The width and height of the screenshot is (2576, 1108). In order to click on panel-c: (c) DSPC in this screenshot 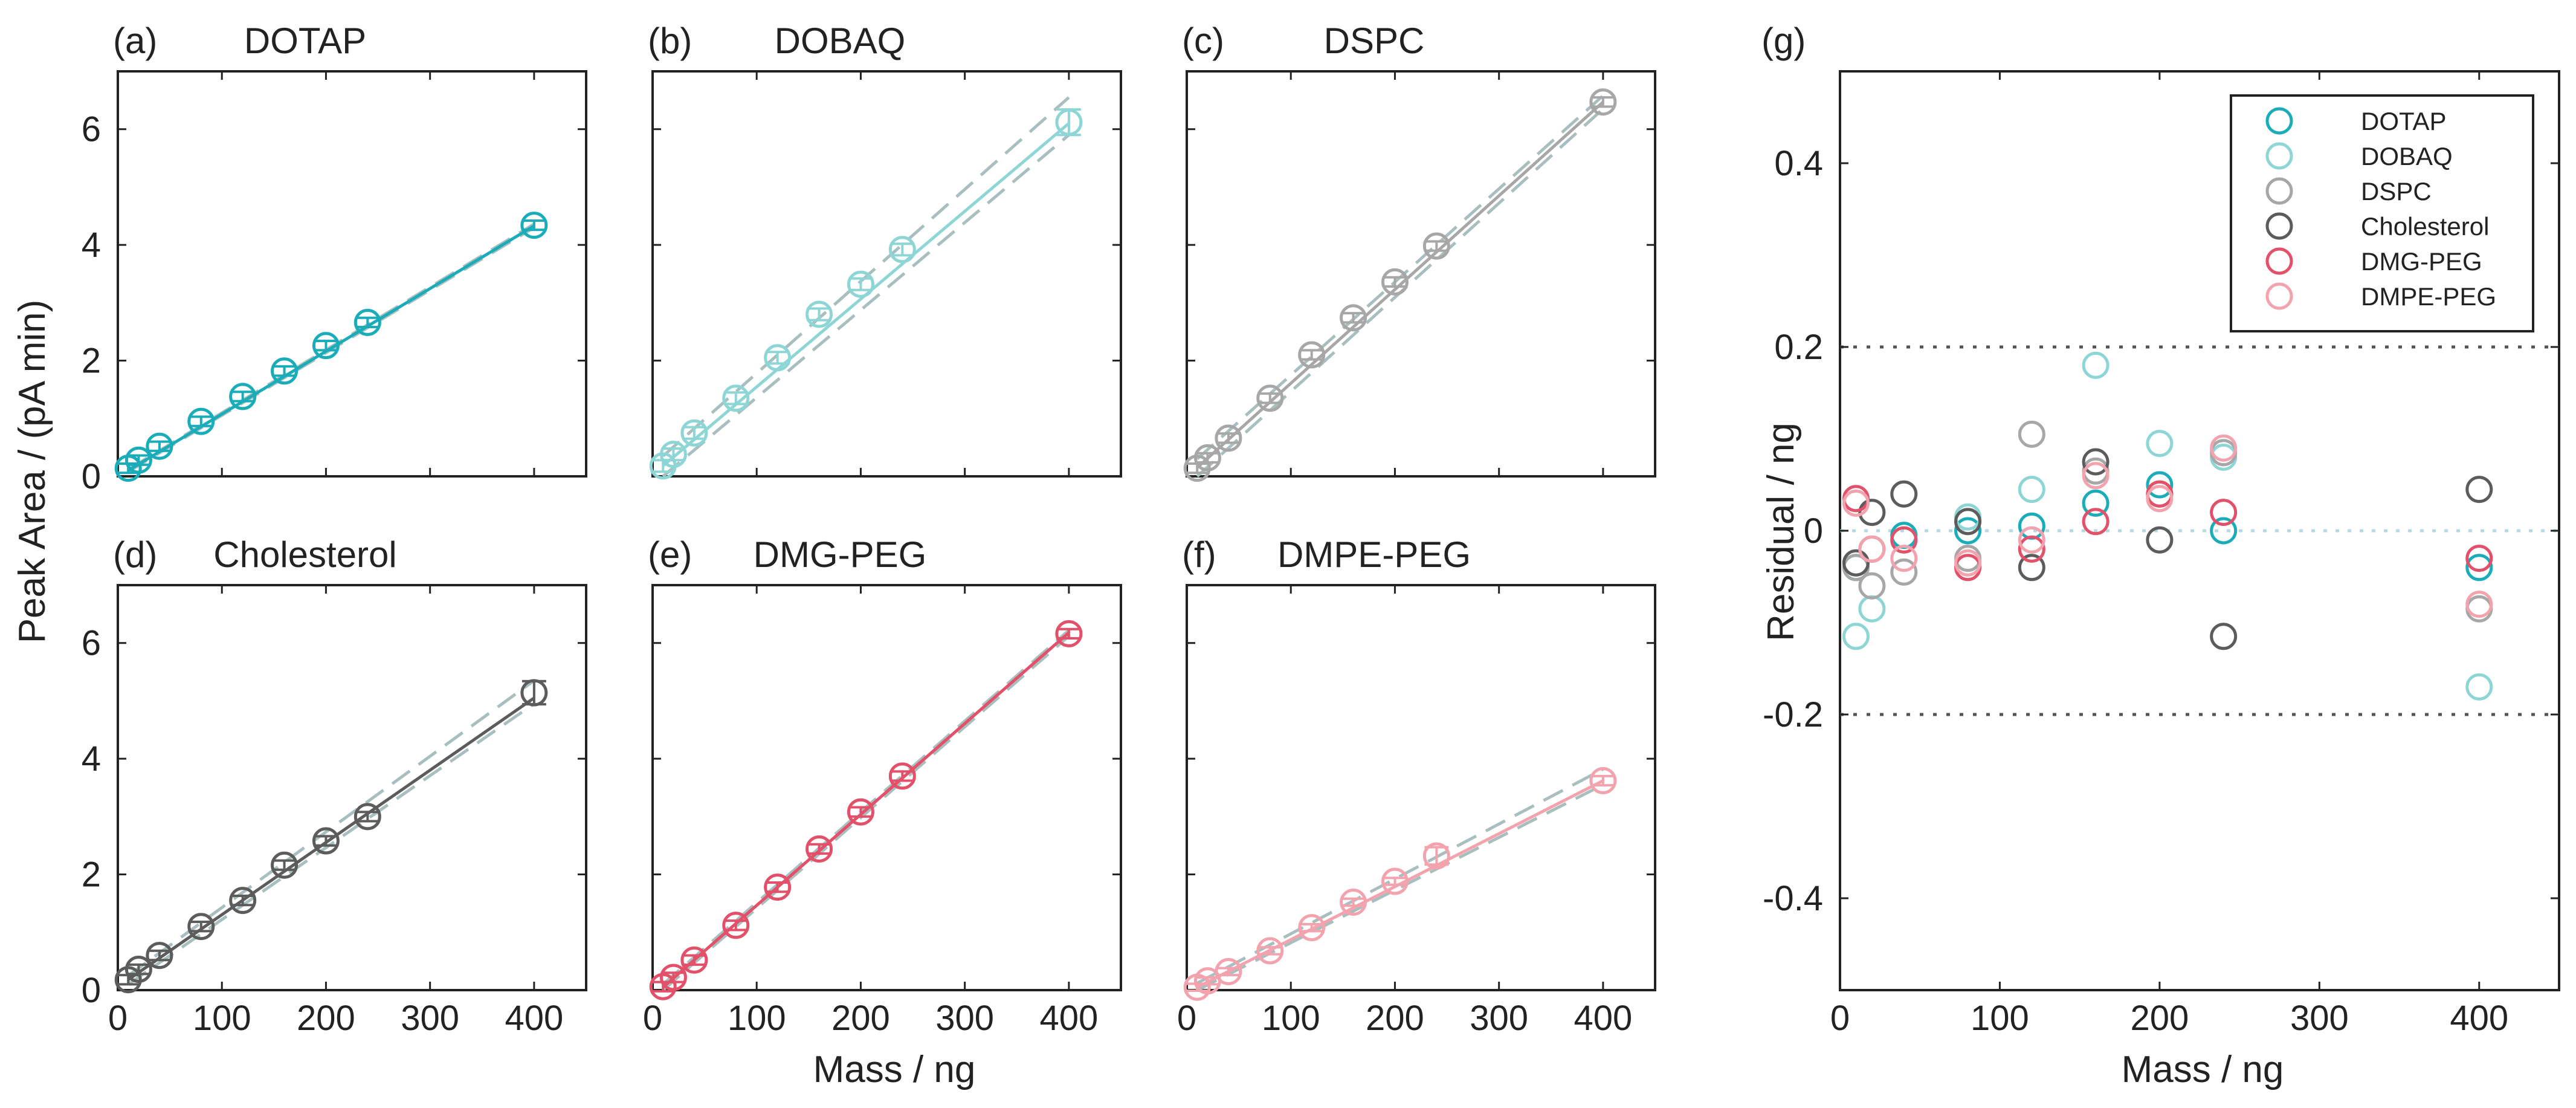, I will do `click(1419, 251)`.